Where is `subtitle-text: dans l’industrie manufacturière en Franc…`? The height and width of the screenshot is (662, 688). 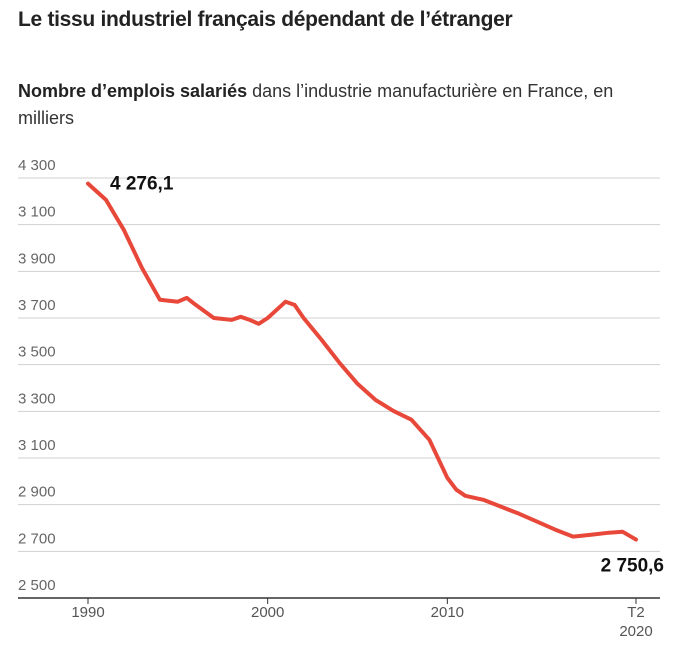
subtitle-text: dans l’industrie manufacturière en Franc… is located at coordinates (316, 104).